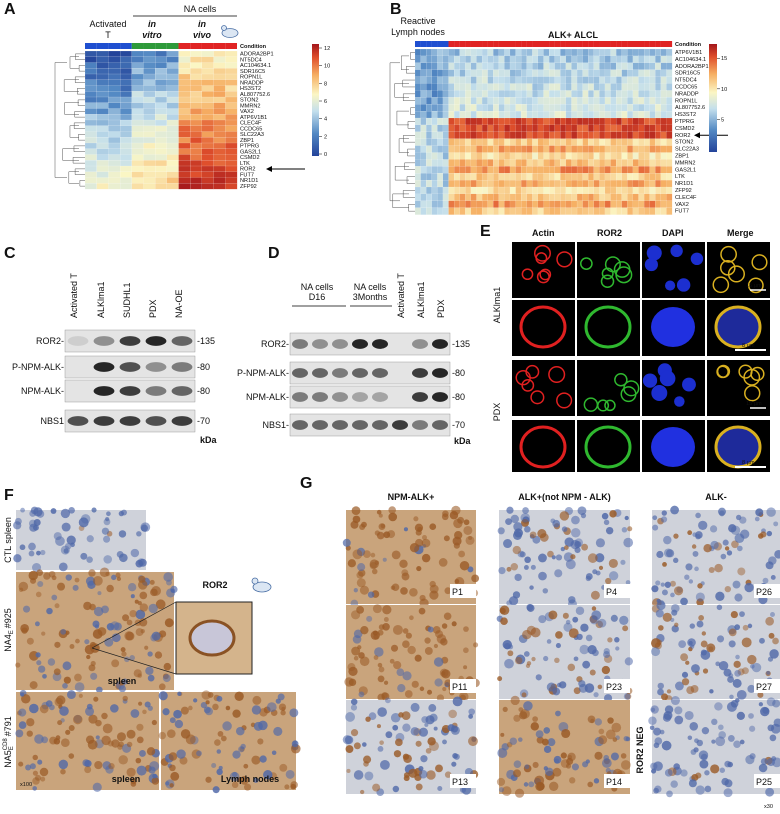  Describe the element at coordinates (203, 367) in the screenshot. I see `label: -80` at that location.